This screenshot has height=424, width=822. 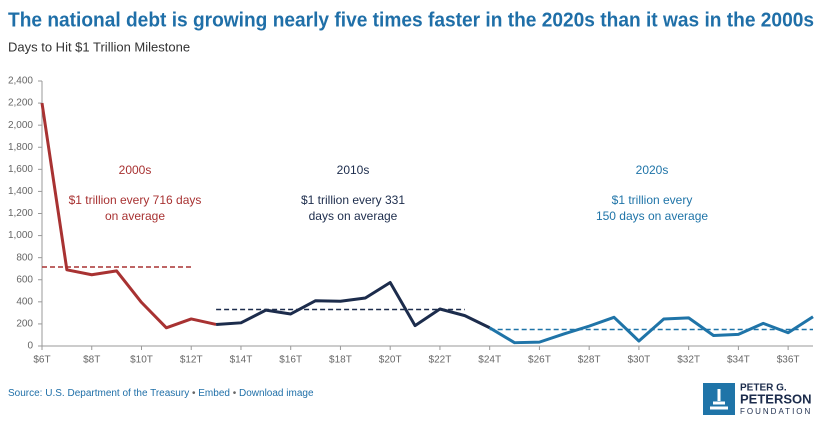 I want to click on x-tick-label: $12T, so click(x=191, y=360).